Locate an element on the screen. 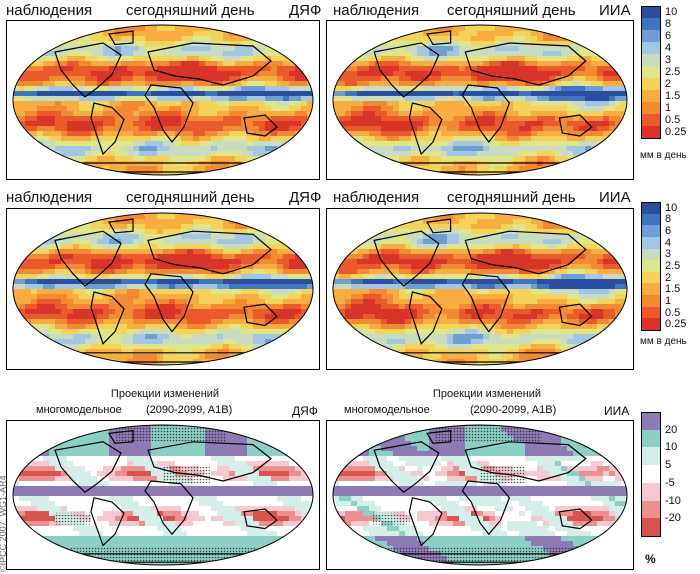 The height and width of the screenshot is (574, 700). colorbar-label: -10 is located at coordinates (673, 500).